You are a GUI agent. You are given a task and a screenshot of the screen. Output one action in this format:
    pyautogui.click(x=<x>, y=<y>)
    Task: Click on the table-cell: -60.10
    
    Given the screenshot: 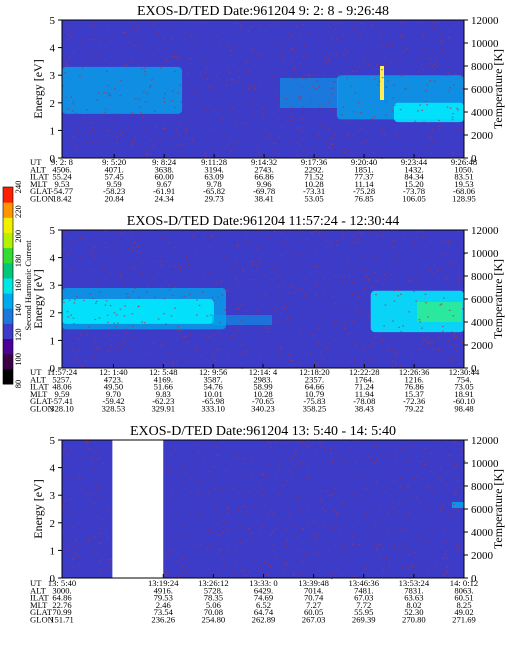 What is the action you would take?
    pyautogui.click(x=464, y=401)
    